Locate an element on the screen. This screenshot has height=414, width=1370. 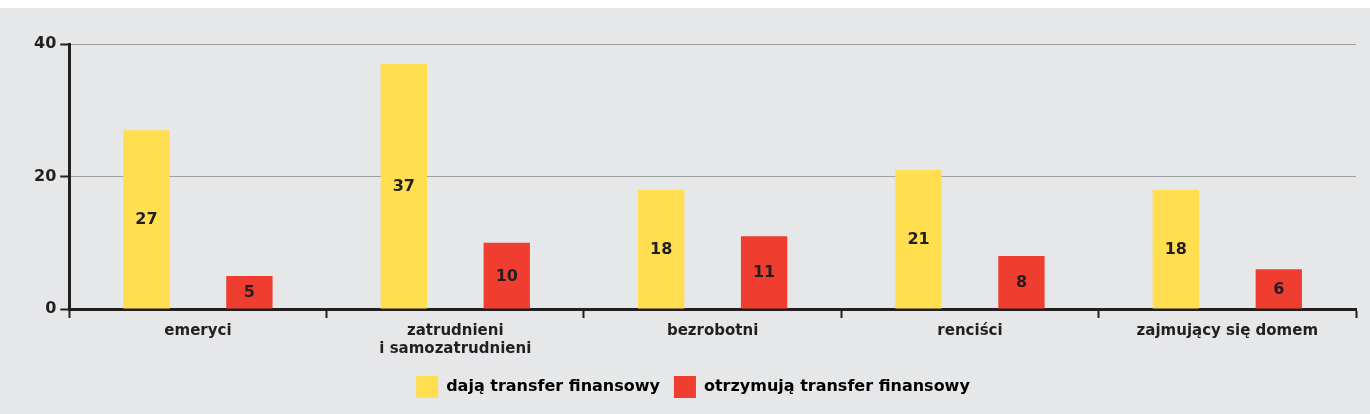
x-tick-label: bezrobotni is located at coordinates (712, 329).